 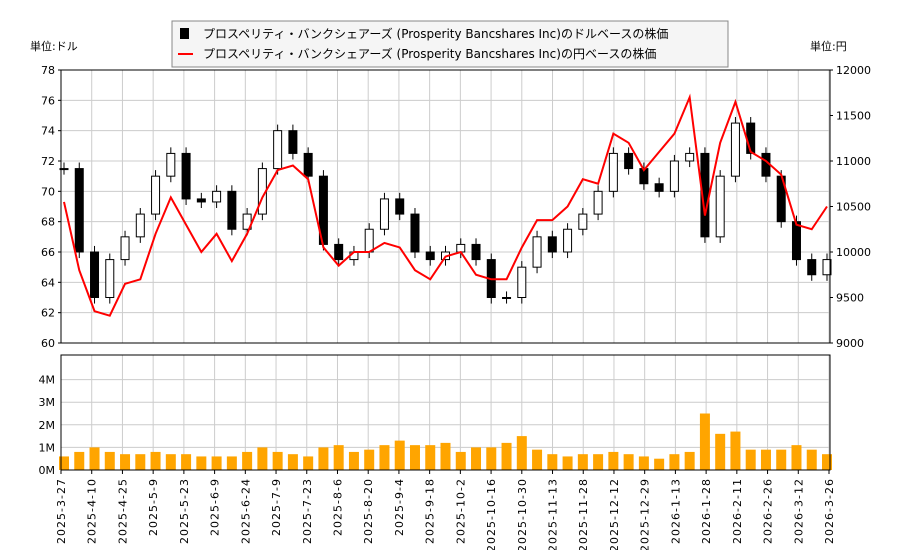 What do you see at coordinates (491, 514) in the screenshot?
I see `x-tick-label: 2025-10-16` at bounding box center [491, 514].